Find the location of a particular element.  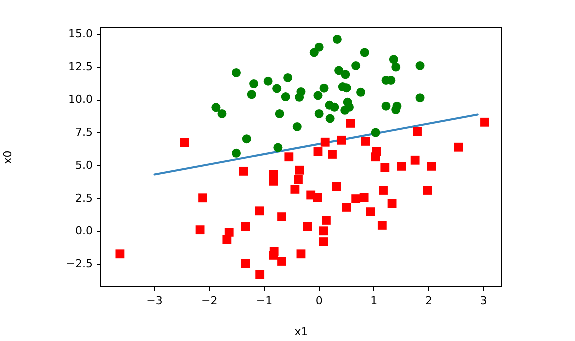

x-tick-label: −2 is located at coordinates (210, 301).